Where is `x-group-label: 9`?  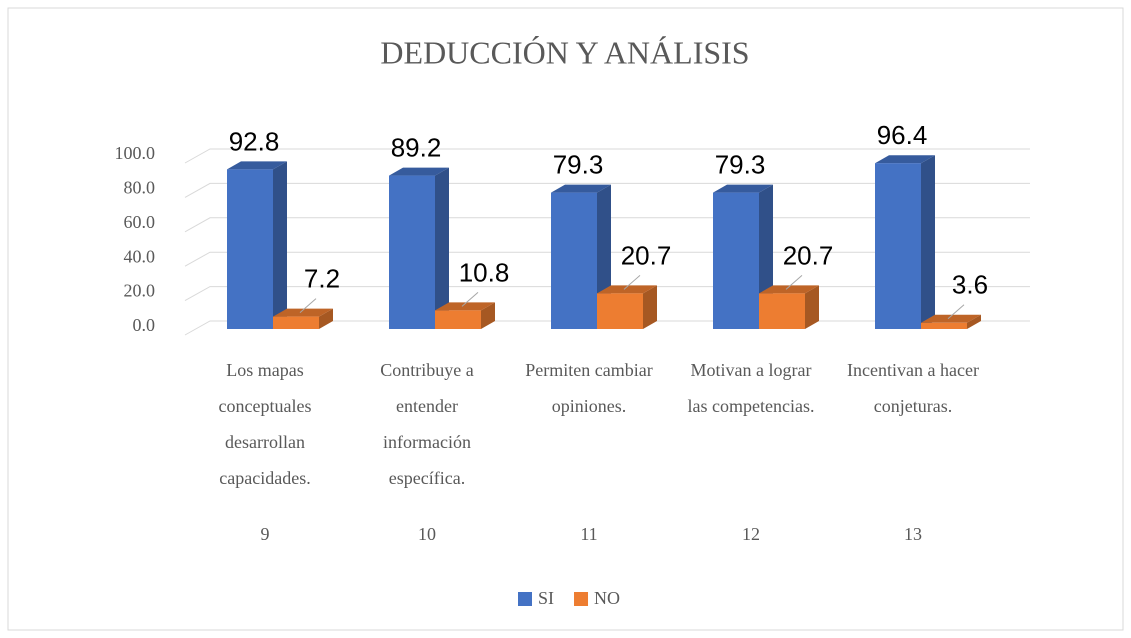
x-group-label: 9 is located at coordinates (265, 534).